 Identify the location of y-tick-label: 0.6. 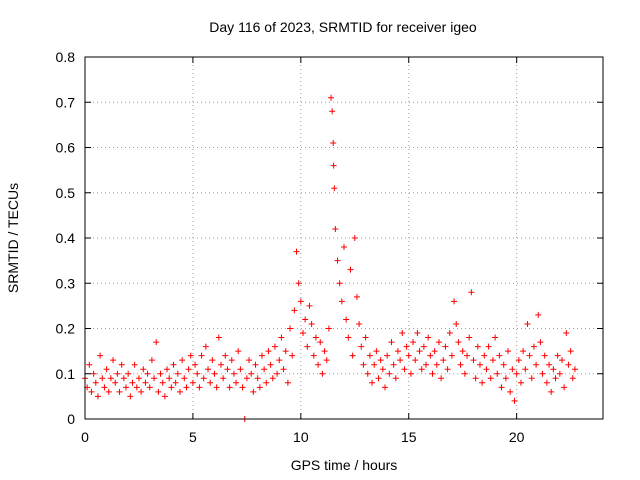
(66, 148).